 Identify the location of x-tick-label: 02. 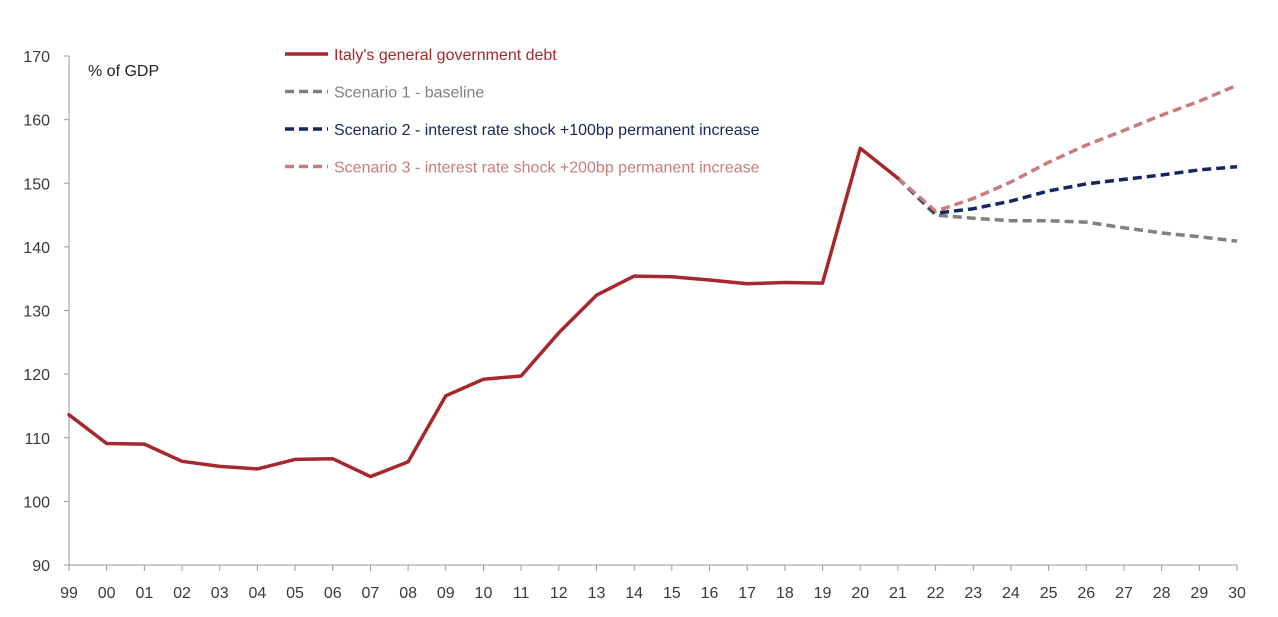
(182, 593).